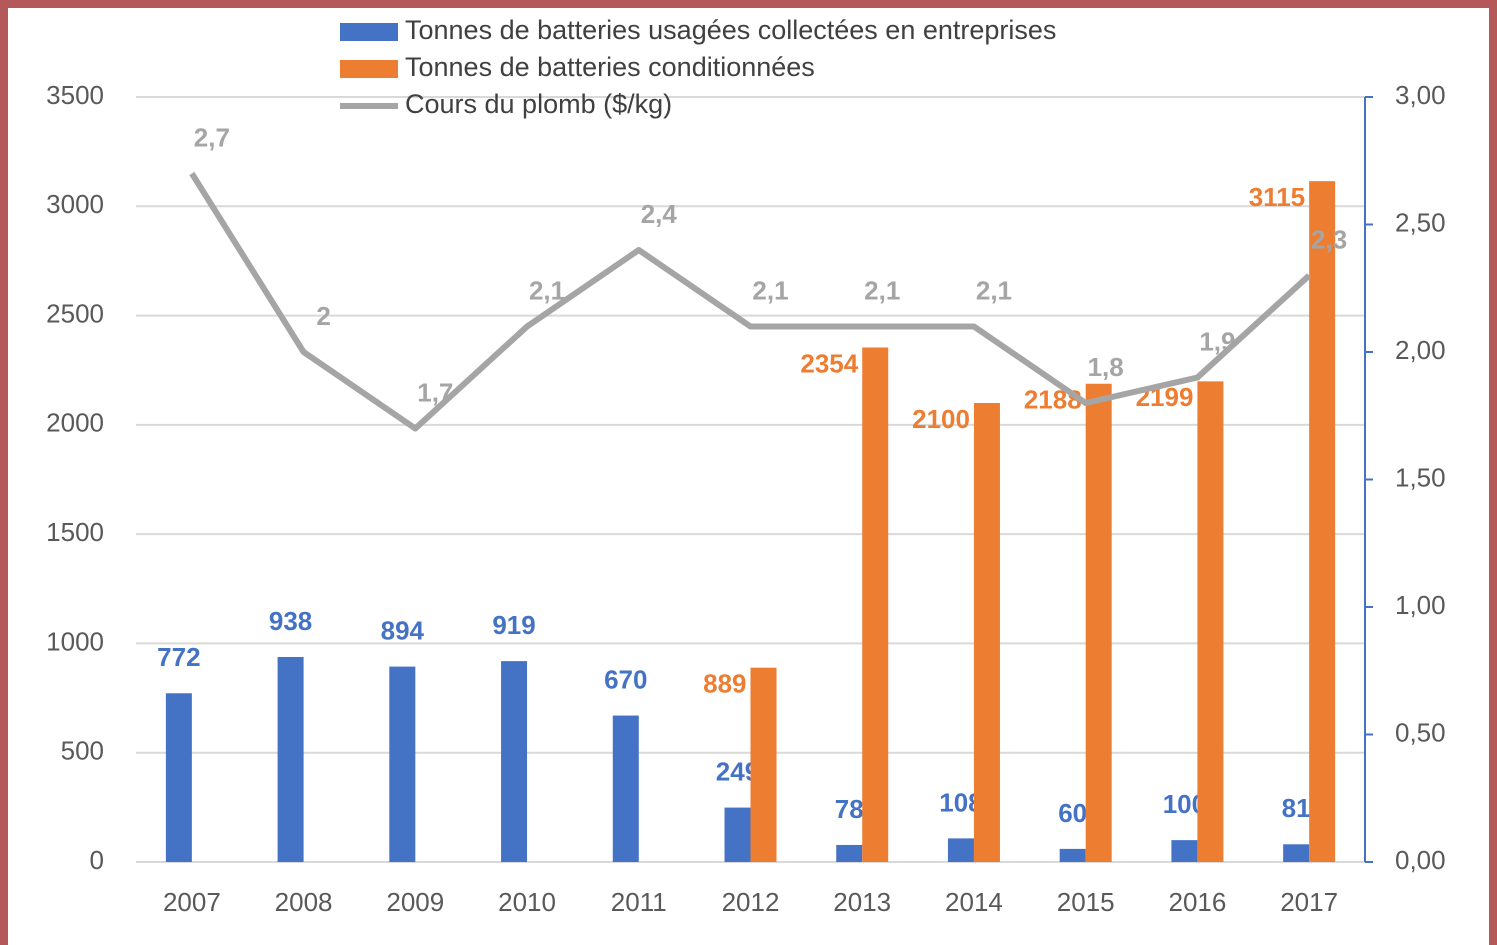 This screenshot has width=1497, height=945. What do you see at coordinates (75, 532) in the screenshot?
I see `y-tick-label: 1500` at bounding box center [75, 532].